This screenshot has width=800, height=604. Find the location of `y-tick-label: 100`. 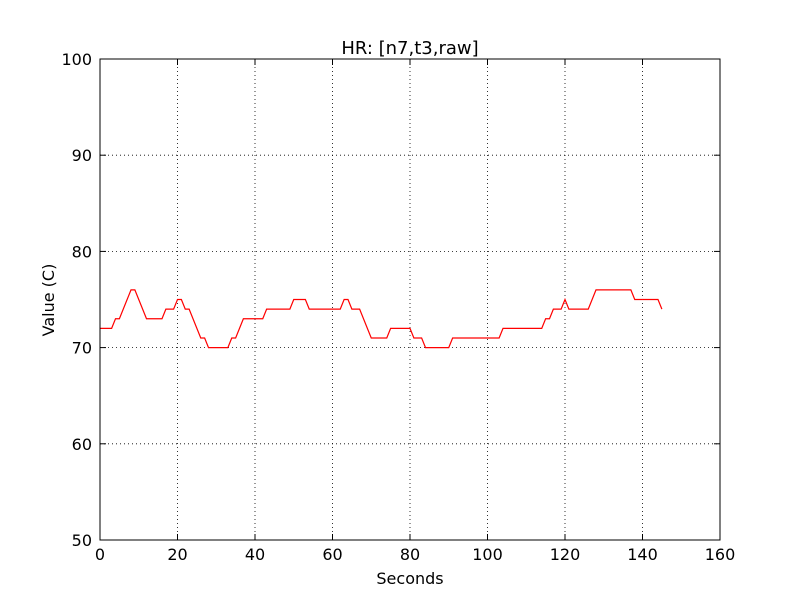

y-tick-label: 100 is located at coordinates (76, 59).